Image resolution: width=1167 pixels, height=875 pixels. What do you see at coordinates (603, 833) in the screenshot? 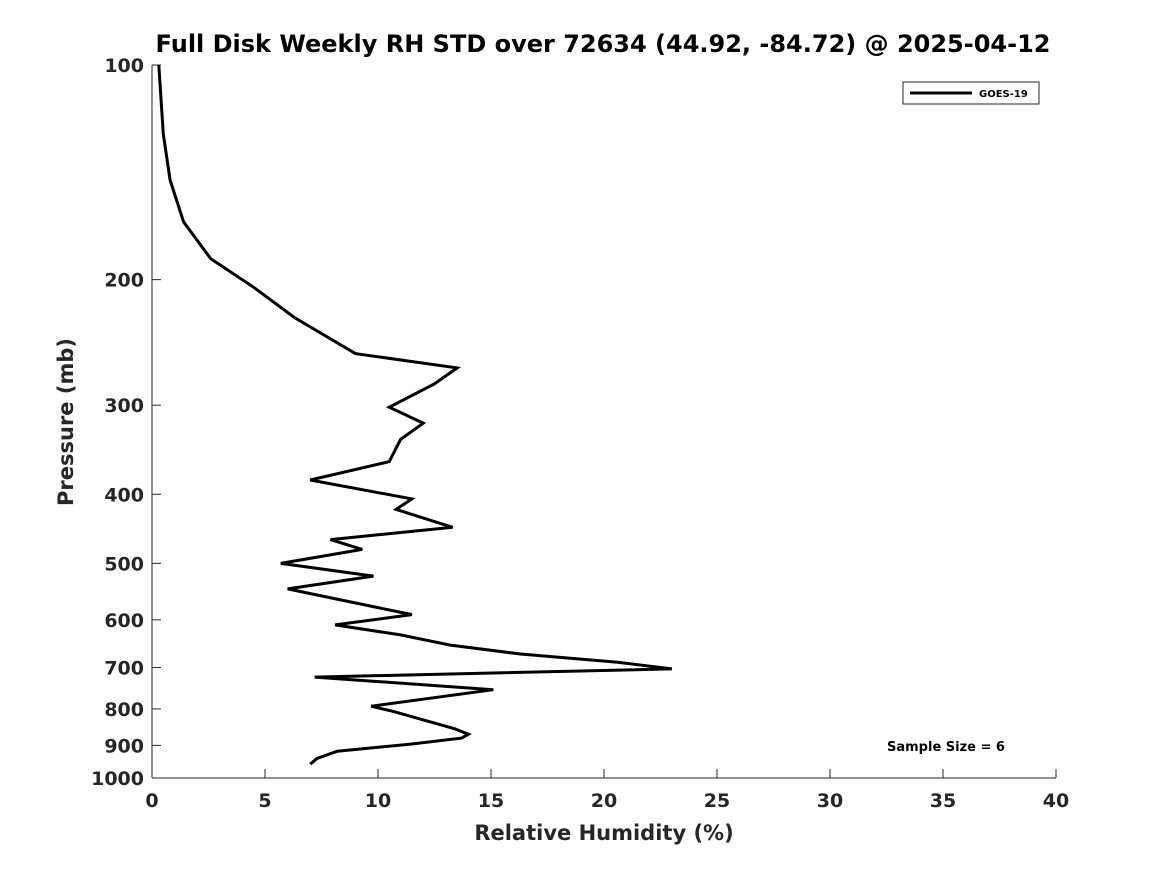
I see `x-axis-label: Relative Humidity (%)` at bounding box center [603, 833].